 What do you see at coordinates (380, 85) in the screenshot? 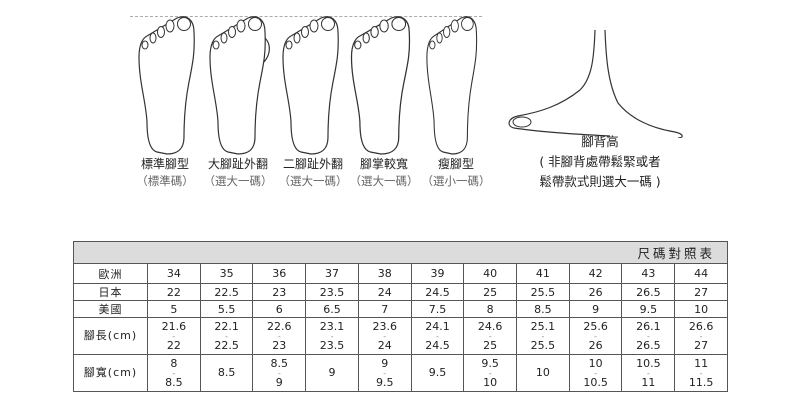
I see `wide-foot-illustration` at bounding box center [380, 85].